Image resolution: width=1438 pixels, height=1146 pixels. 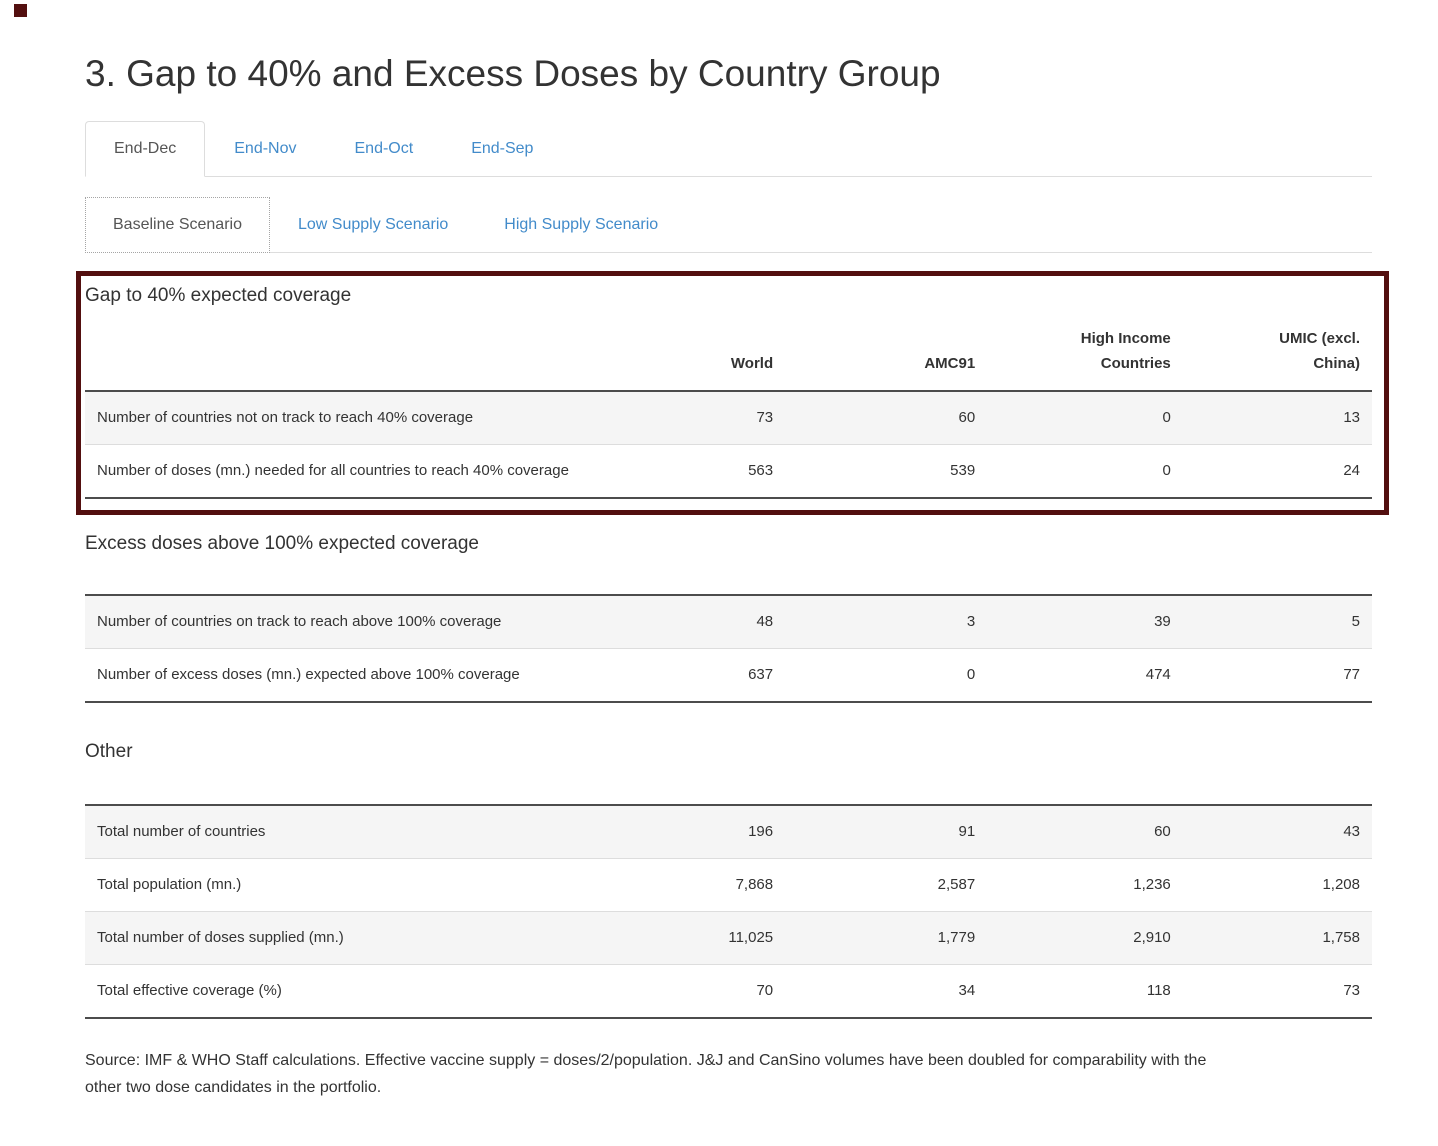 What do you see at coordinates (169, 884) in the screenshot?
I see `row-label: Total population (mn.)` at bounding box center [169, 884].